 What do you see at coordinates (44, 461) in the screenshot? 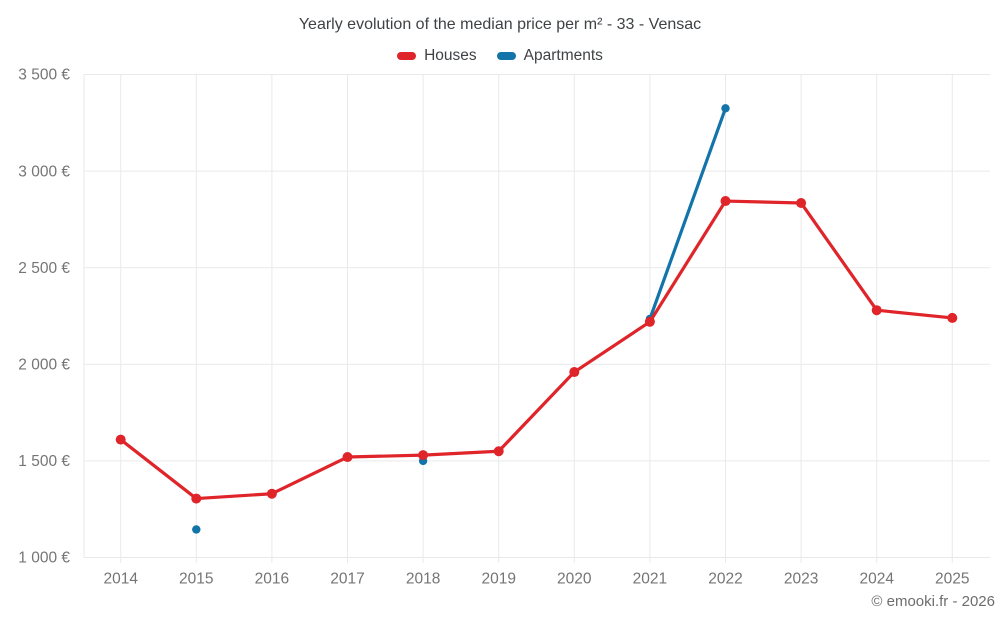
I see `y-axis-tick-label: 1 500 €` at bounding box center [44, 461].